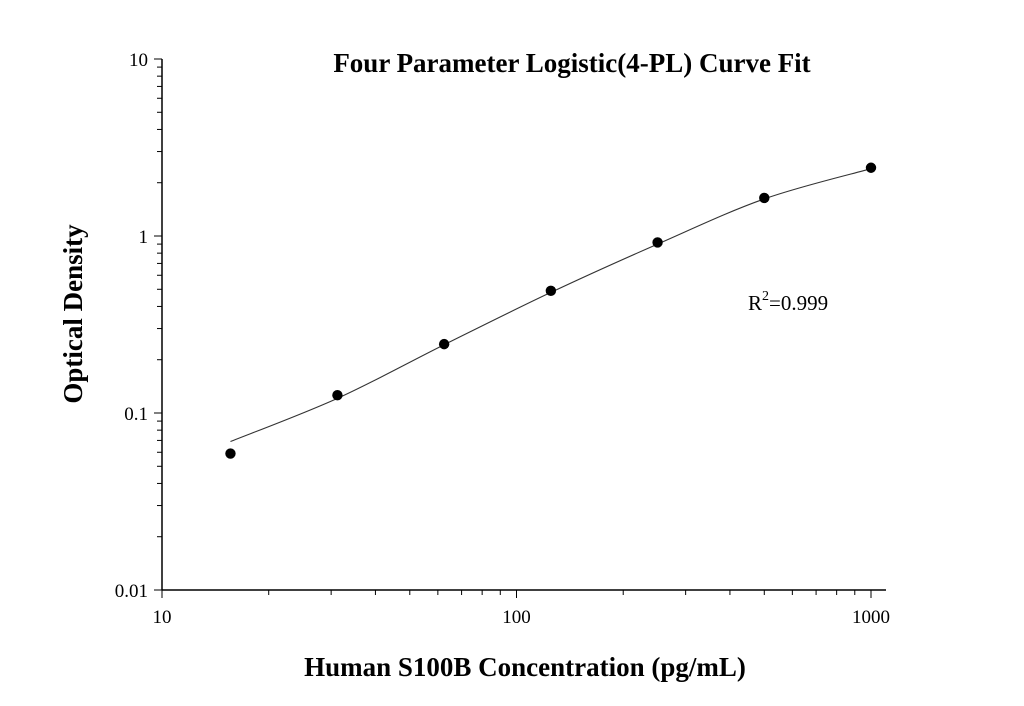 The height and width of the screenshot is (706, 1024). I want to click on r-squared-value: =0.999, so click(798, 303).